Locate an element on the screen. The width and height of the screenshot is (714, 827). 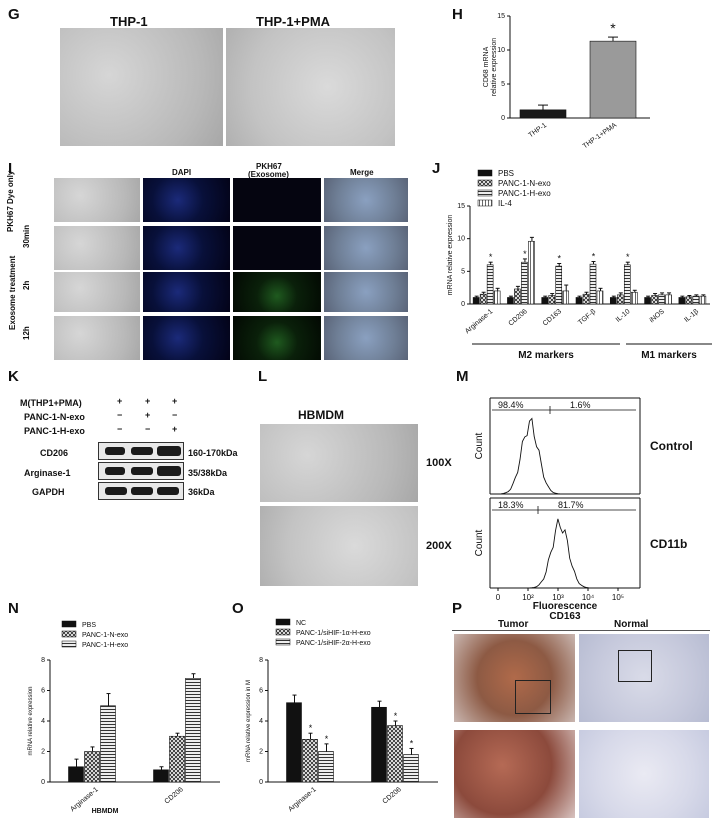
i-row-12h: 12h is located at coordinates (26, 333).